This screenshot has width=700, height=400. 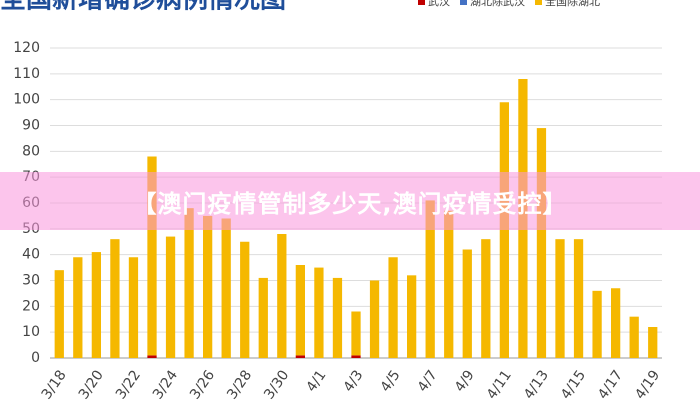 What do you see at coordinates (31, 306) in the screenshot?
I see `y-tick-label: 20` at bounding box center [31, 306].